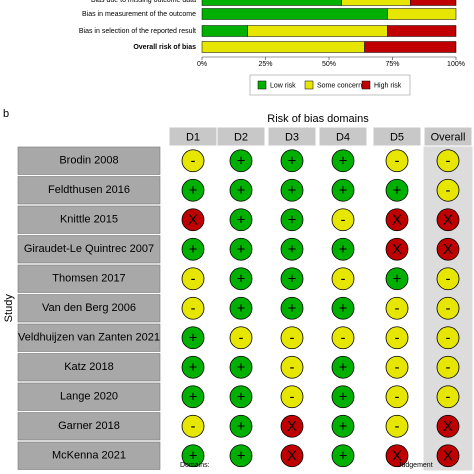  Describe the element at coordinates (392, 64) in the screenshot. I see `x-tick-label: 75%` at that location.